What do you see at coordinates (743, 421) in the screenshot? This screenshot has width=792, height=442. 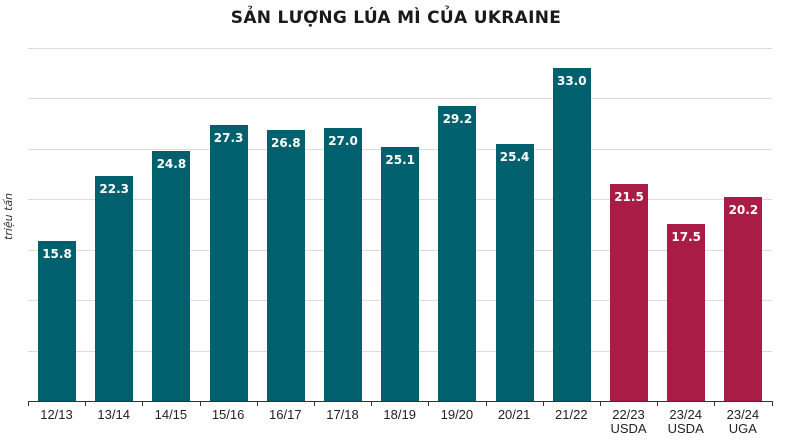 I see `x-tick-label: 23/24 UGA` at bounding box center [743, 421].